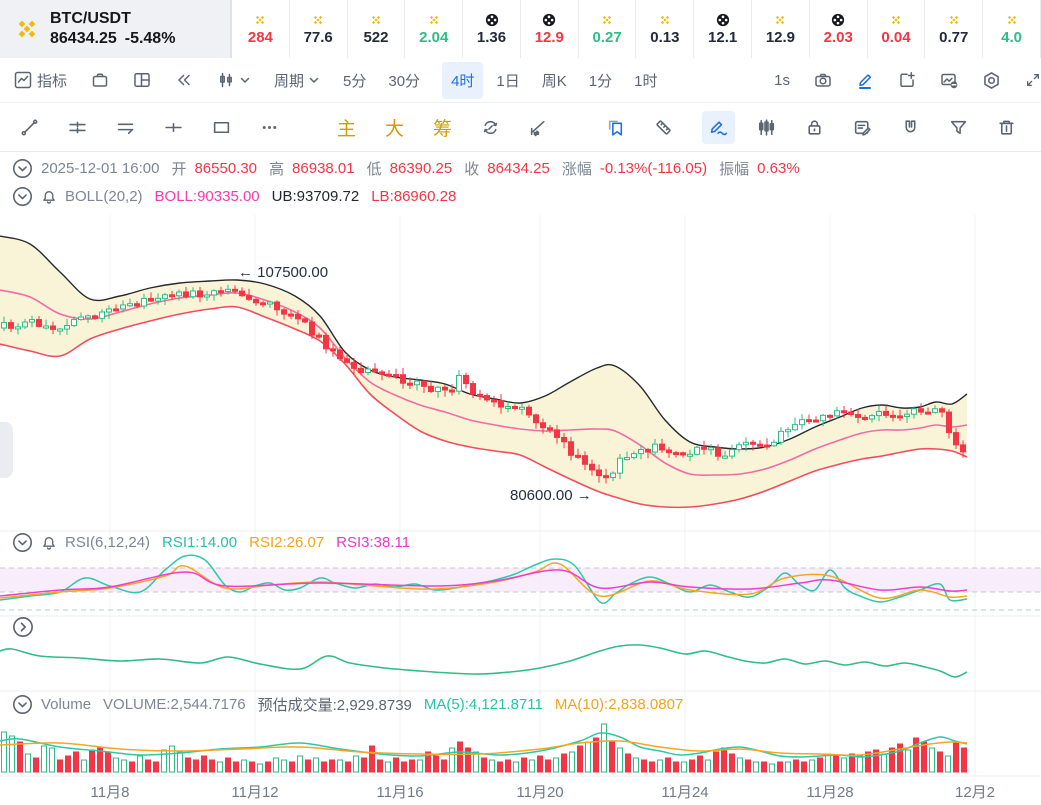 This screenshot has width=1041, height=805. Describe the element at coordinates (766, 127) in the screenshot. I see `compare-candles-tool` at that location.